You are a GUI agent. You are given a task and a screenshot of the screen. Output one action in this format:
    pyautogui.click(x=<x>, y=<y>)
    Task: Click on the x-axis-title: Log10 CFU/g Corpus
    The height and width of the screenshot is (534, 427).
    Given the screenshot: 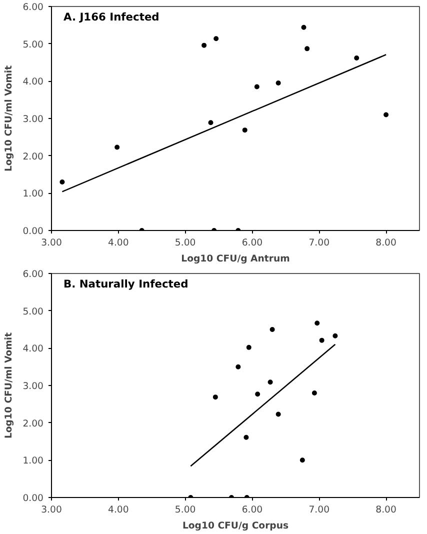 What is the action you would take?
    pyautogui.click(x=235, y=526)
    